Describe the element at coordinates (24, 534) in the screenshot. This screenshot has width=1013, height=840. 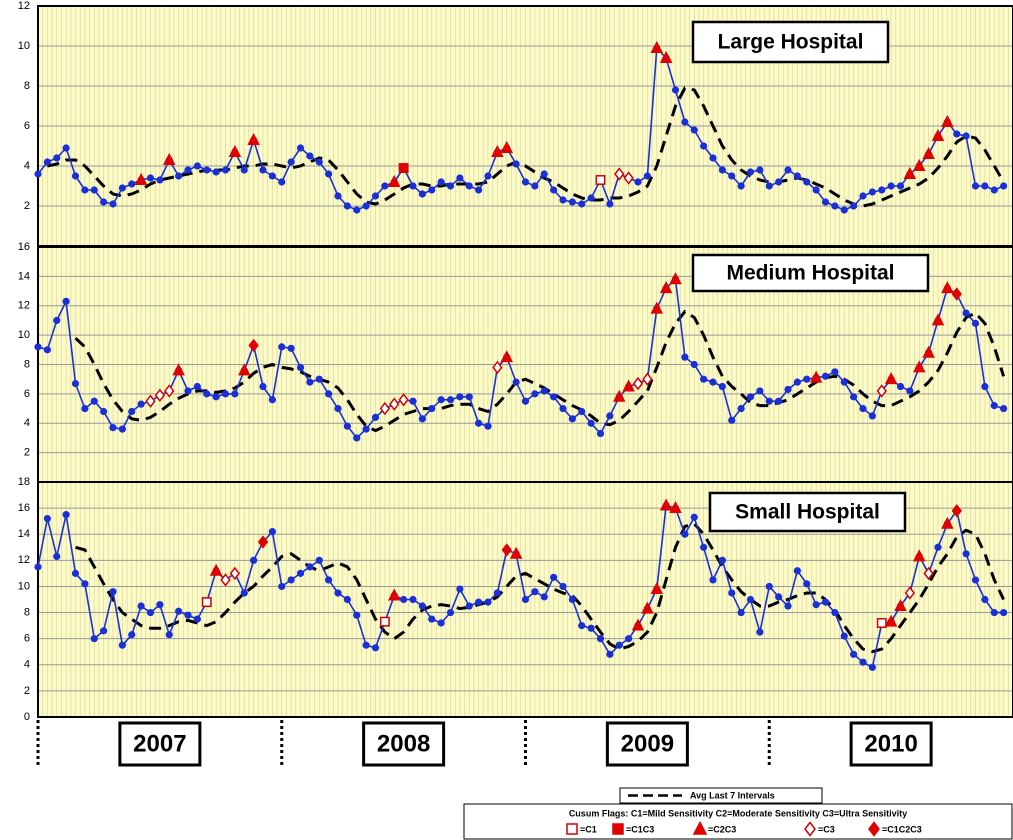
I see `y-tick-label: 14` at that location.